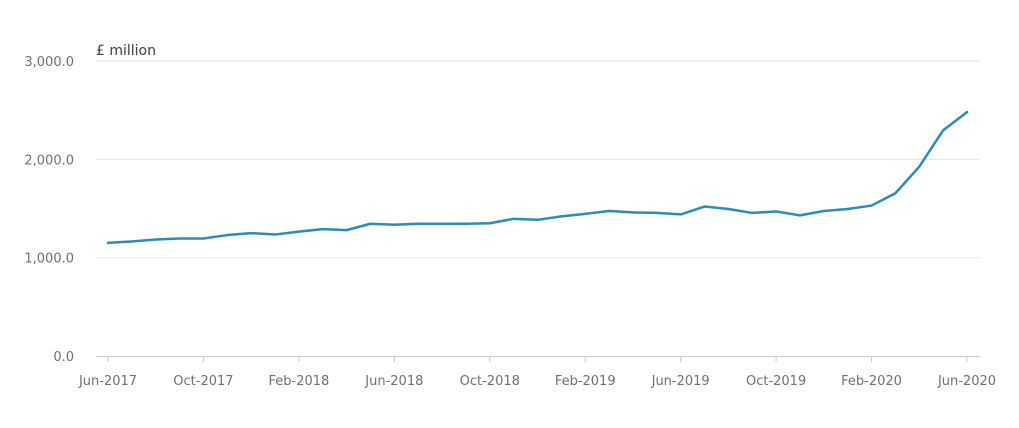 This screenshot has height=428, width=1019. I want to click on y-axis-unit-label: £ million, so click(126, 51).